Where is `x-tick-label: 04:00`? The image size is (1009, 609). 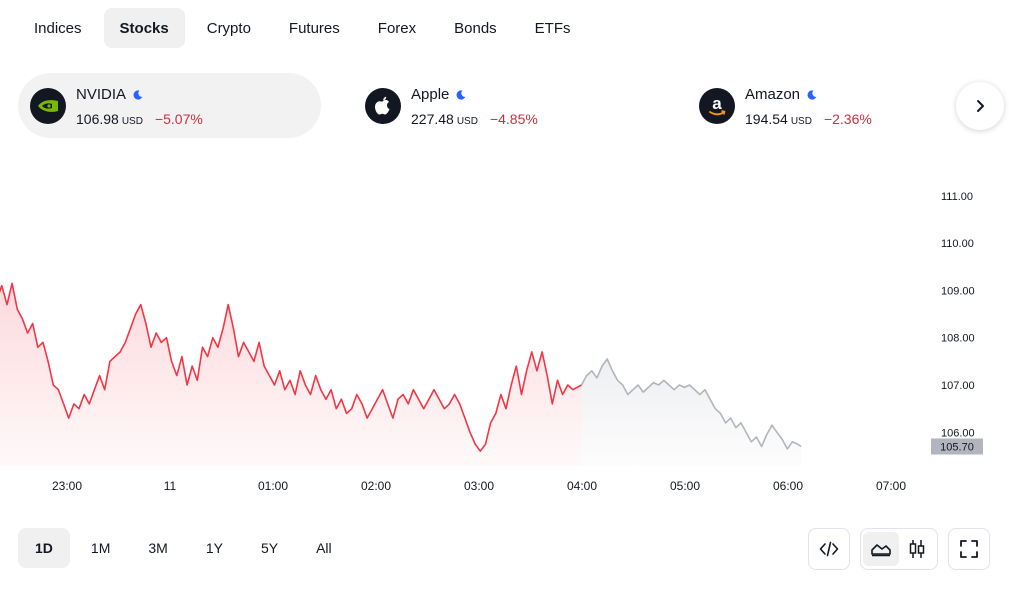 x-tick-label: 04:00 is located at coordinates (582, 486).